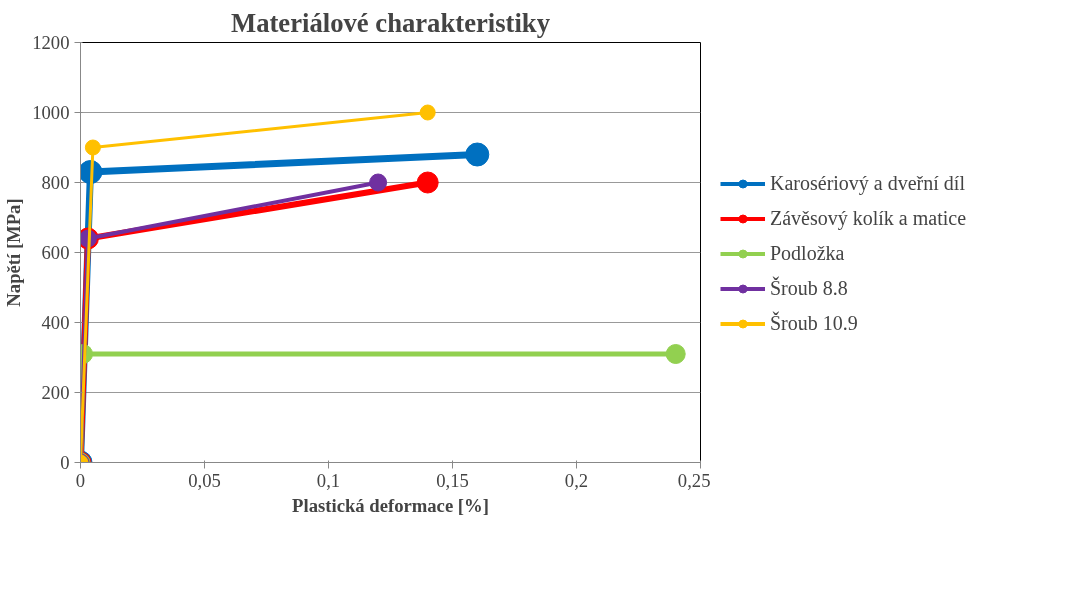 Image resolution: width=1091 pixels, height=597 pixels. Describe the element at coordinates (51, 112) in the screenshot. I see `y-tick-label: 1000` at that location.